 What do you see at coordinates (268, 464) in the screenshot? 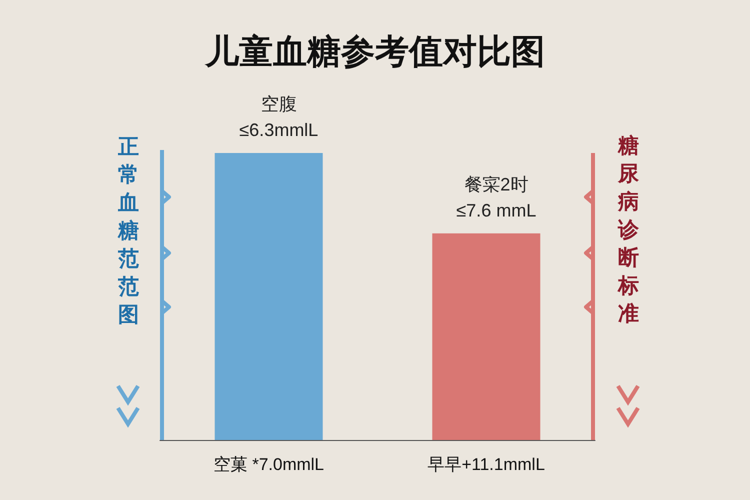
I see `x-tick-label: 空菓 *7.0mmlL` at bounding box center [268, 464].